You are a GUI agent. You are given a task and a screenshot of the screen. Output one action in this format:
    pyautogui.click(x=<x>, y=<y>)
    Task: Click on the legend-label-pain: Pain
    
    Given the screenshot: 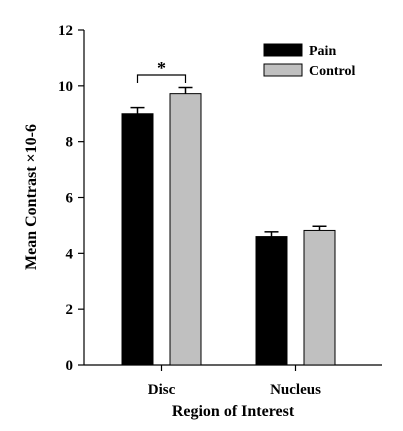 What is the action you would take?
    pyautogui.click(x=322, y=51)
    